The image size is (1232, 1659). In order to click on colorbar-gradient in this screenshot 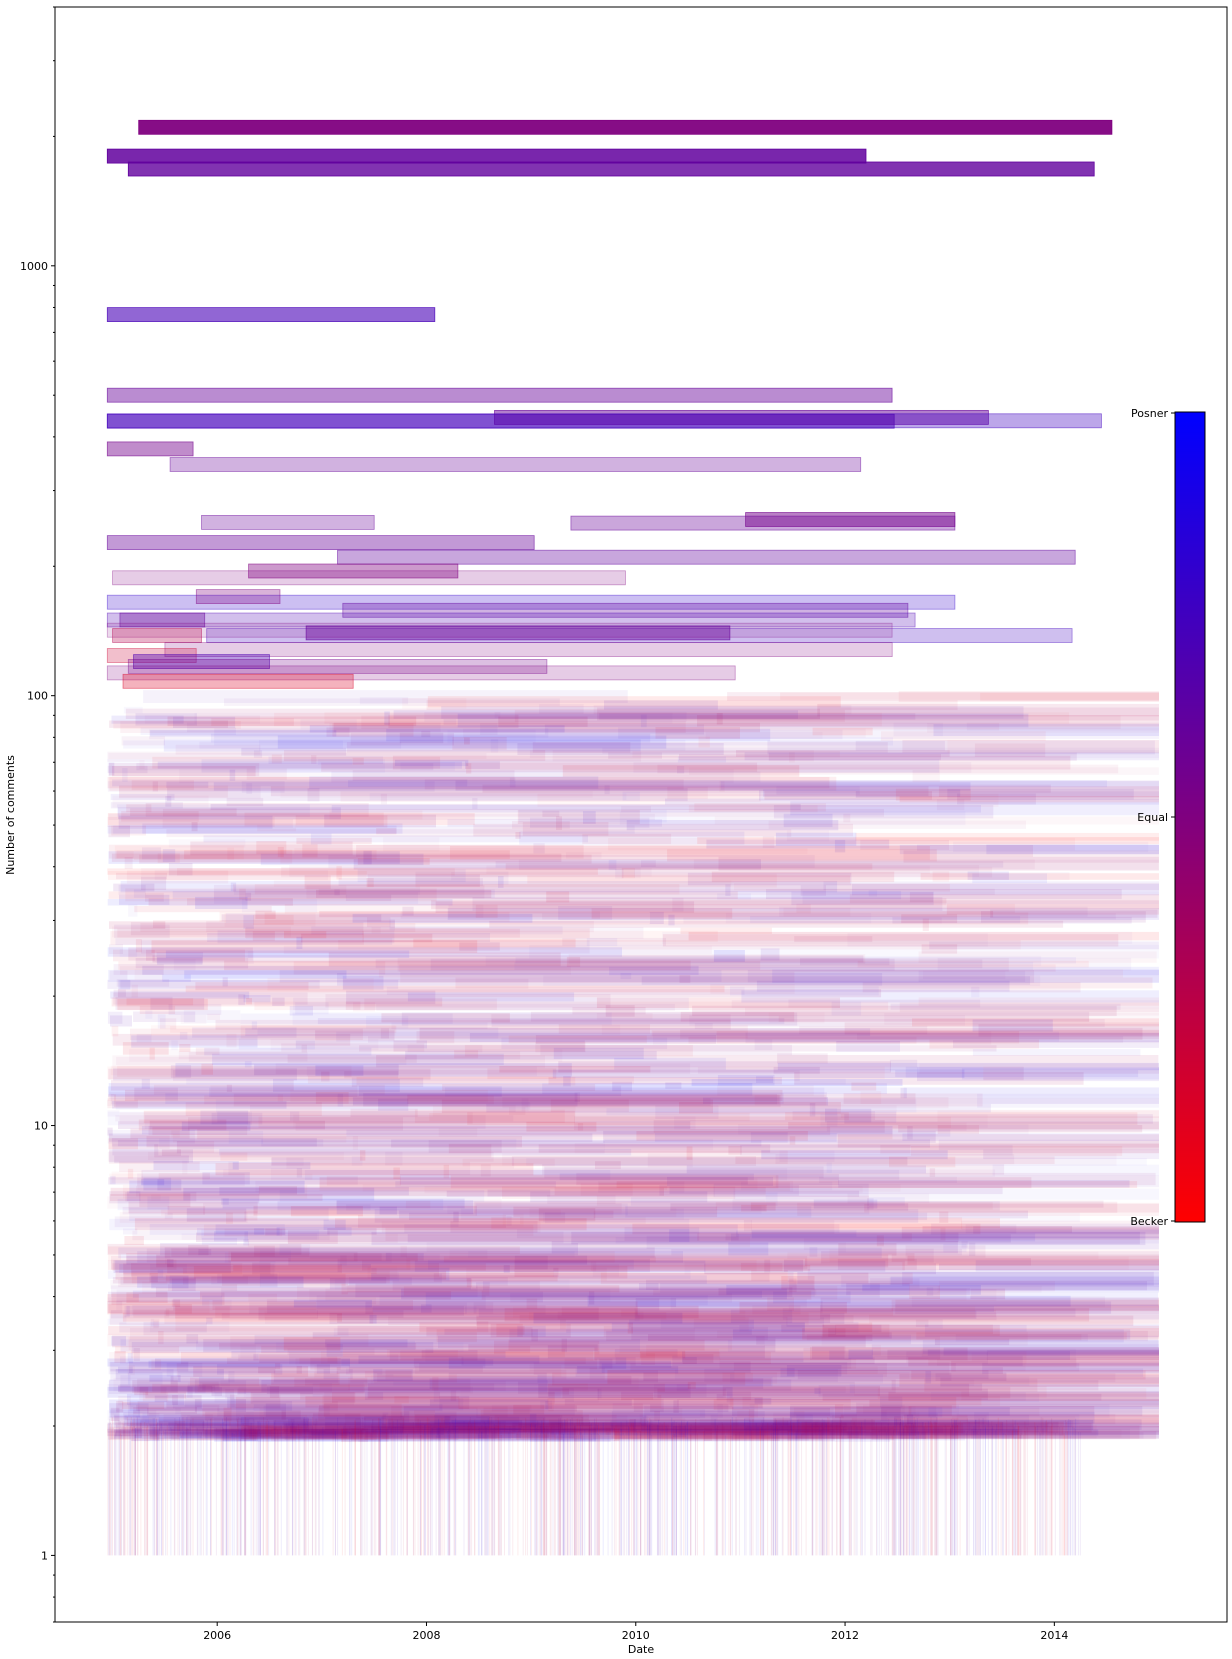, I will do `click(1190, 817)`.